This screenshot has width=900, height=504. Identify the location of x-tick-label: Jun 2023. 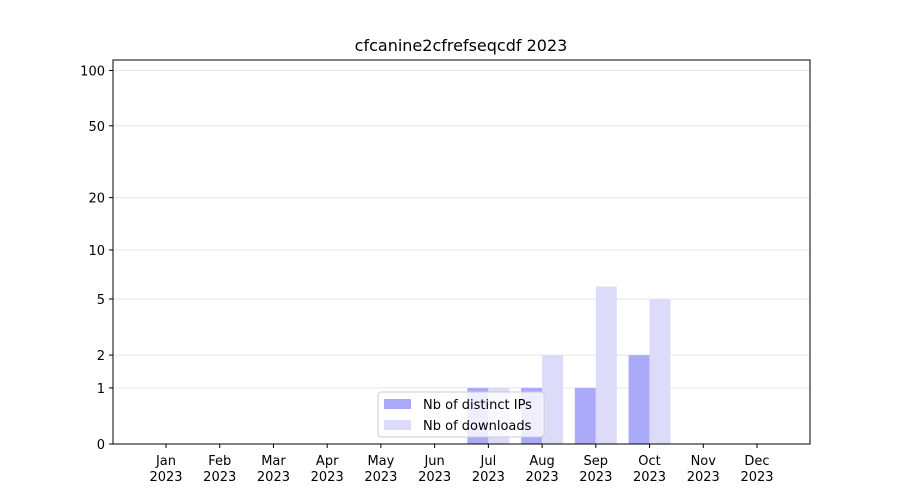
(434, 469).